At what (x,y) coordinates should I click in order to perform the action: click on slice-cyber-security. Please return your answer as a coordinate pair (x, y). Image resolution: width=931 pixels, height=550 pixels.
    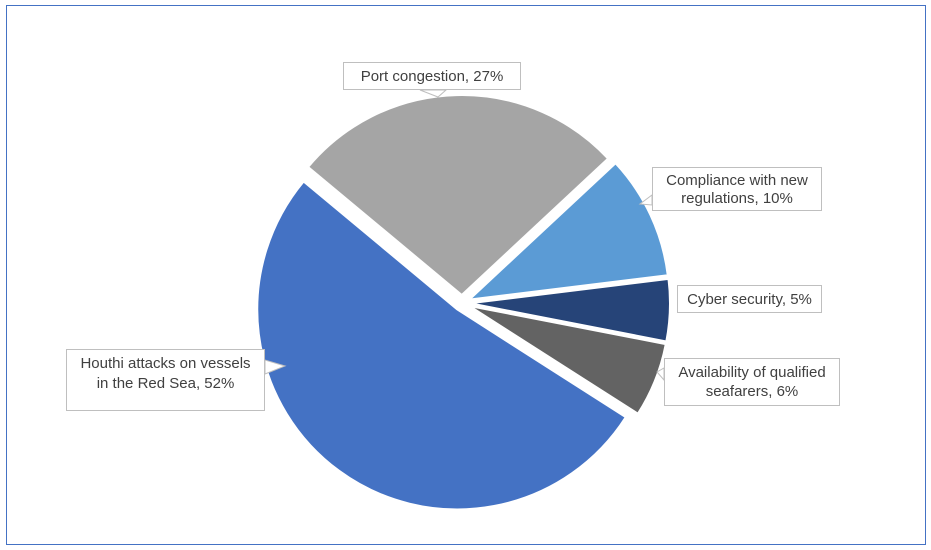
    Looking at the image, I should click on (570, 310).